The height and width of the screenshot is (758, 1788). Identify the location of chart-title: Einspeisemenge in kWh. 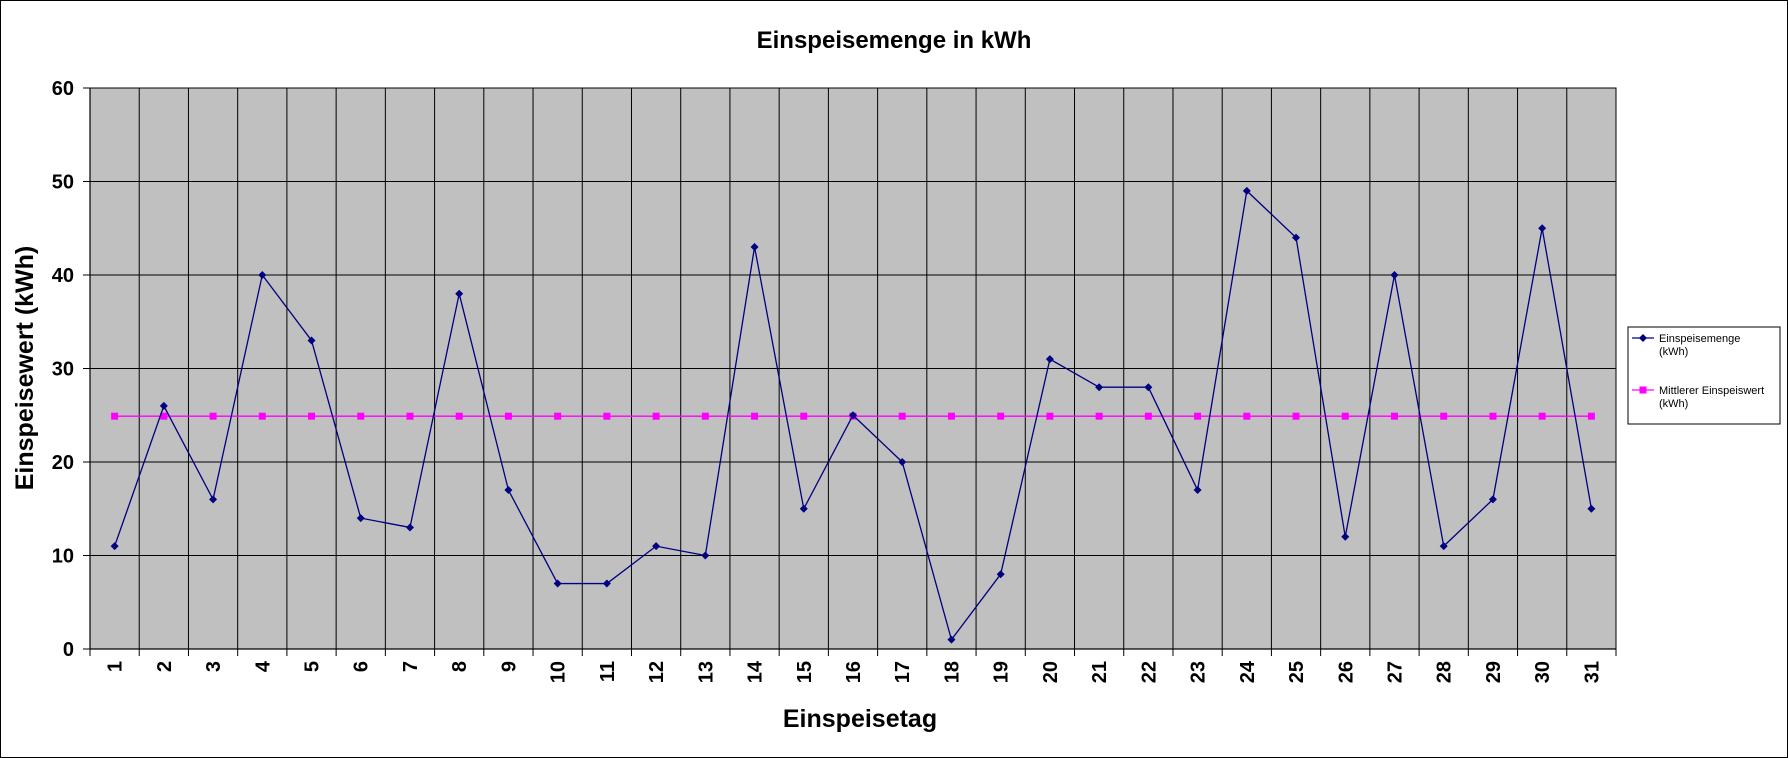
(894, 40).